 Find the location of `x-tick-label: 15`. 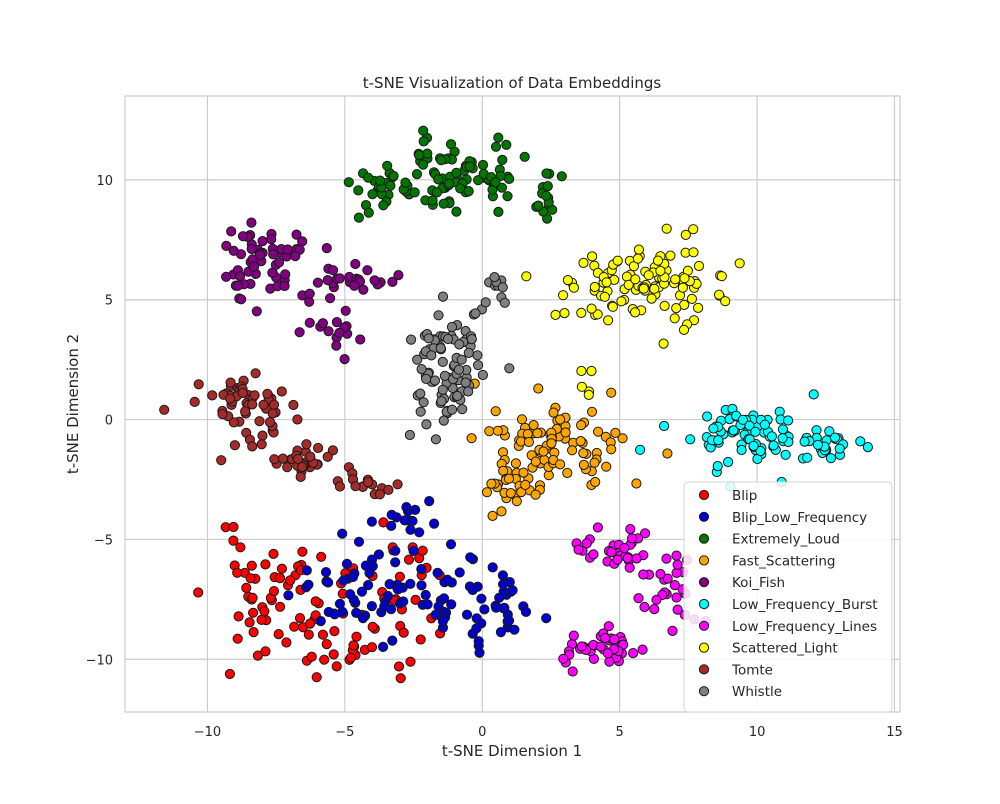

x-tick-label: 15 is located at coordinates (894, 732).